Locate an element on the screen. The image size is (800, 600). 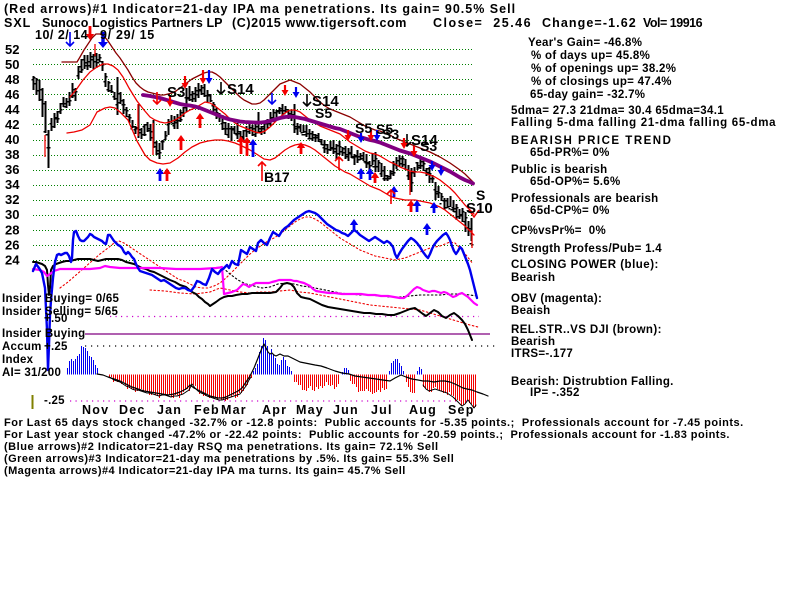
svg-text: REL.STR..VS DJI (brown): is located at coordinates (586, 330).